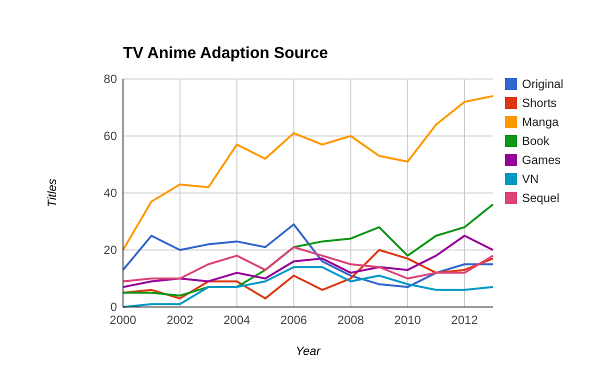 This screenshot has height=371, width=600. What do you see at coordinates (225, 53) in the screenshot?
I see `chart-title: TV Anime Adaption Source` at bounding box center [225, 53].